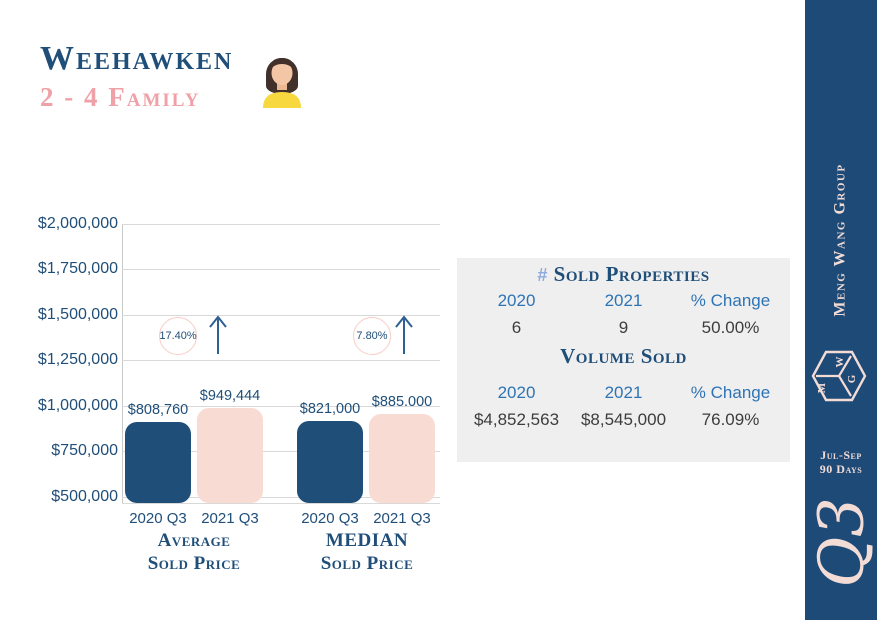  Describe the element at coordinates (77, 359) in the screenshot. I see `y-tick-label: $1,250,000` at that location.